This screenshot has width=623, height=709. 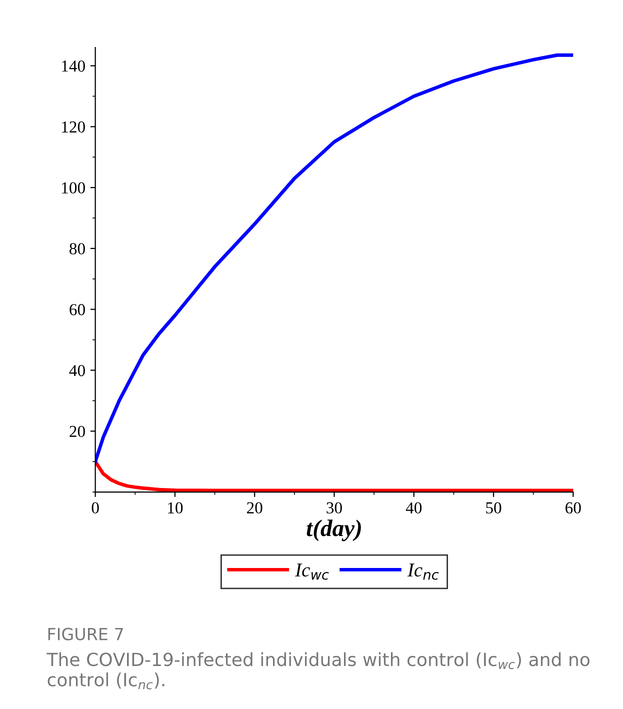 I want to click on x-tick-label: 60, so click(x=573, y=508).